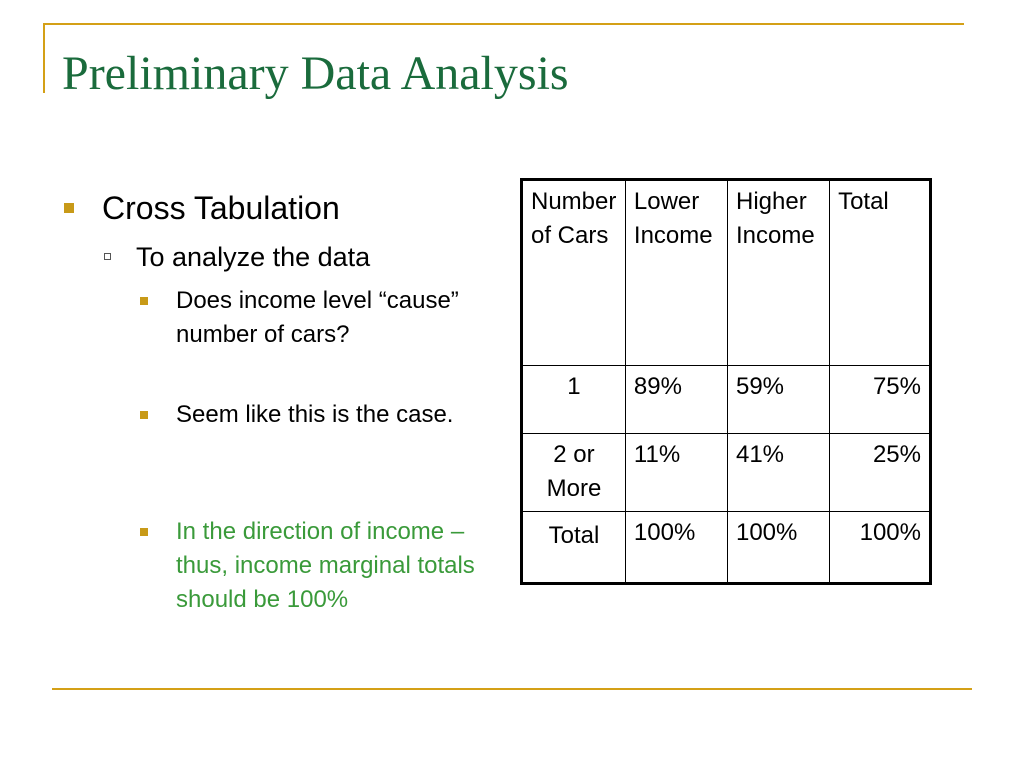 The height and width of the screenshot is (768, 1024). I want to click on header-cell-lower-income: Lower Income, so click(676, 272).